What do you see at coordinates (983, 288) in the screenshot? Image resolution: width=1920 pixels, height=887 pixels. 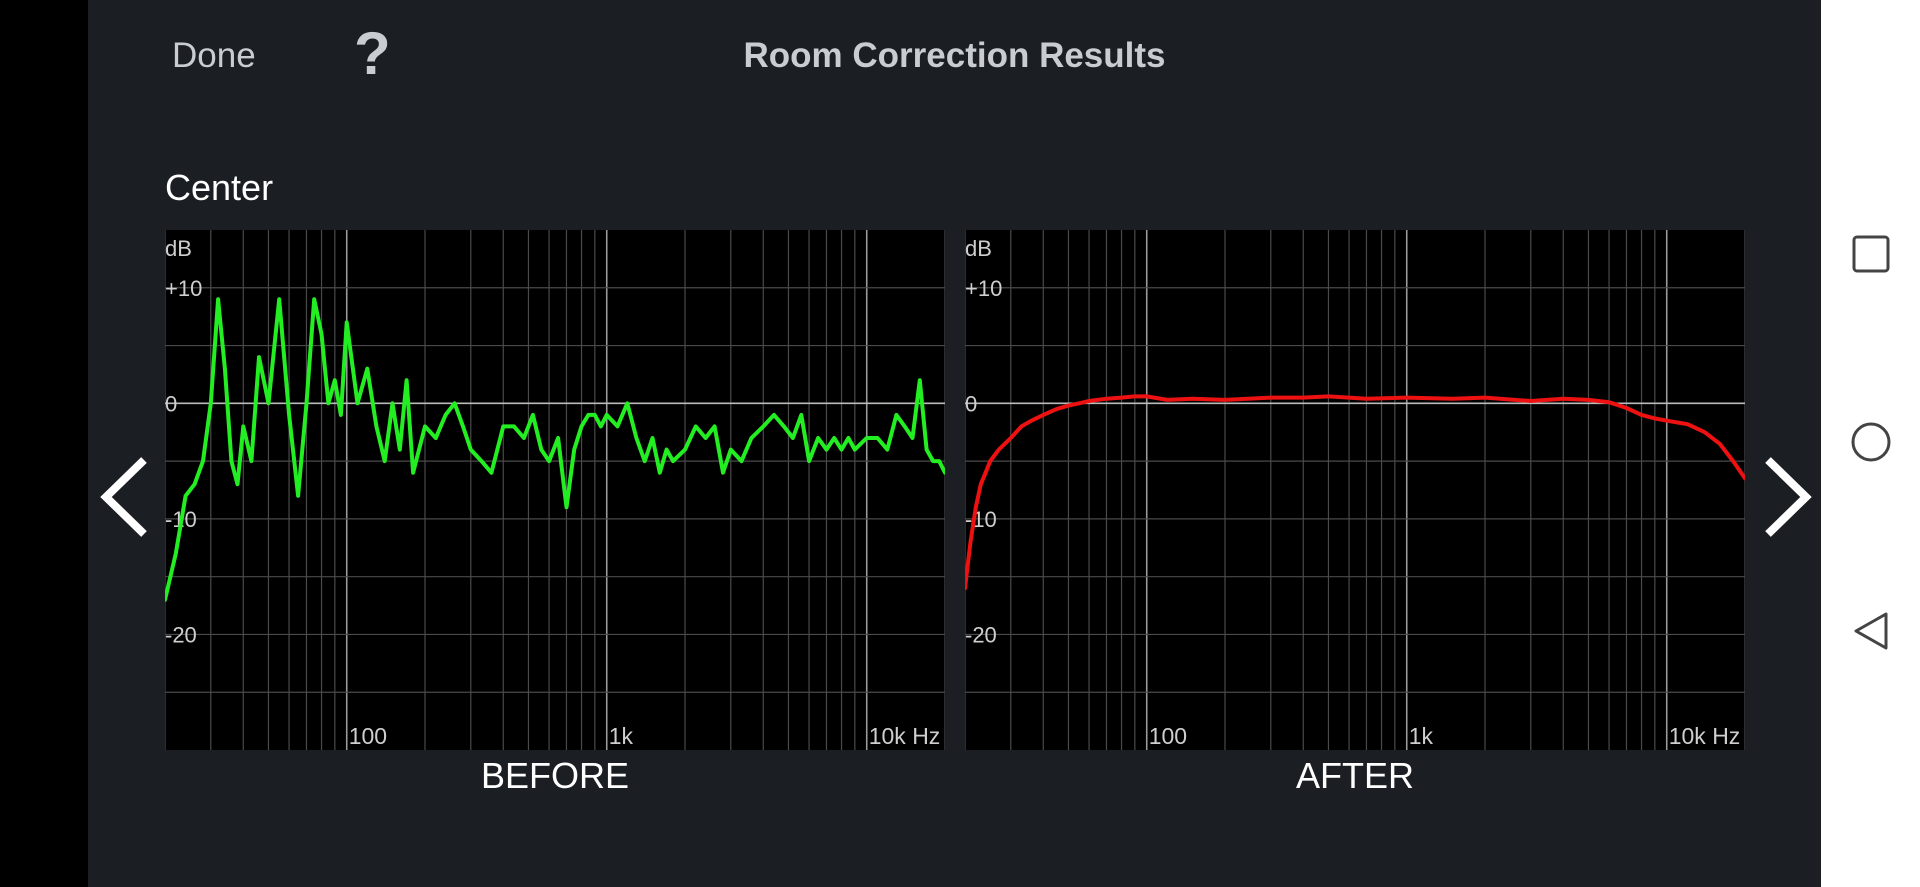 I see `after-ytick-label: +10` at bounding box center [983, 288].